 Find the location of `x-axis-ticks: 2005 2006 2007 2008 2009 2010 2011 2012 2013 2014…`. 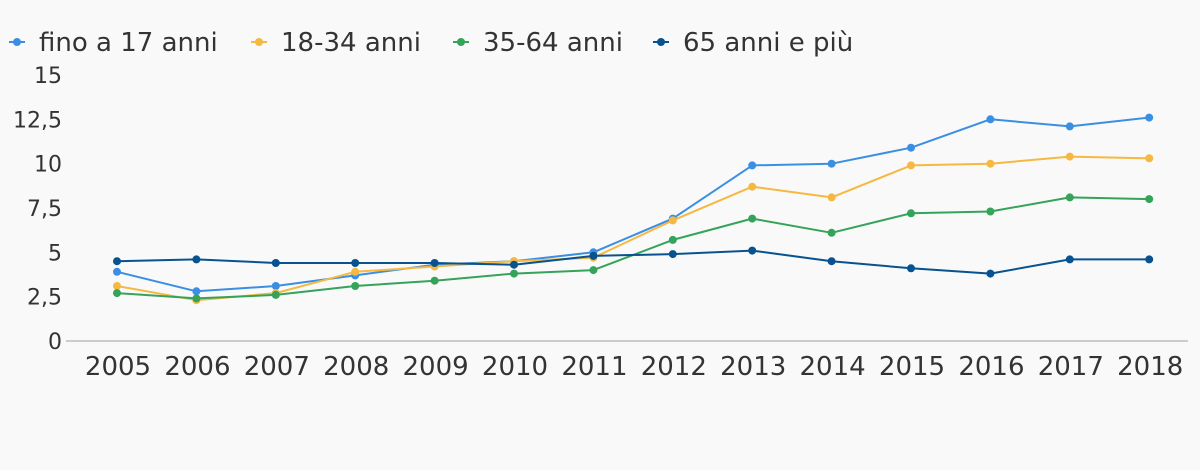

x-axis-ticks: 2005 2006 2007 2008 2009 2010 2011 2012 2013 2014… is located at coordinates (634, 367).